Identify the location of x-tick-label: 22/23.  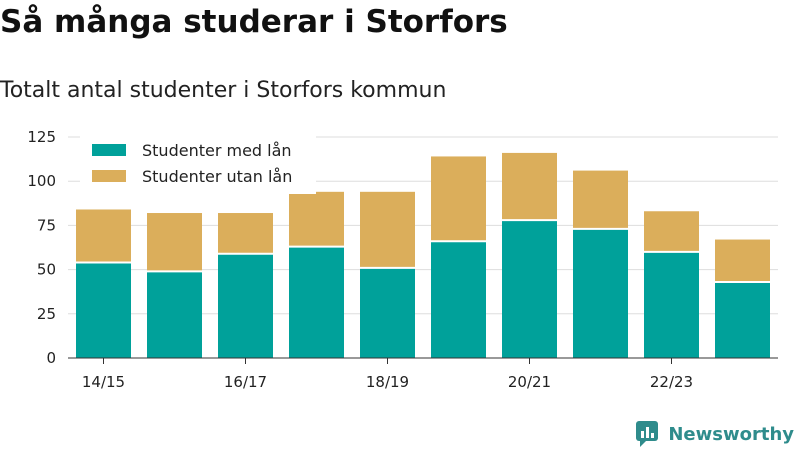
(671, 382).